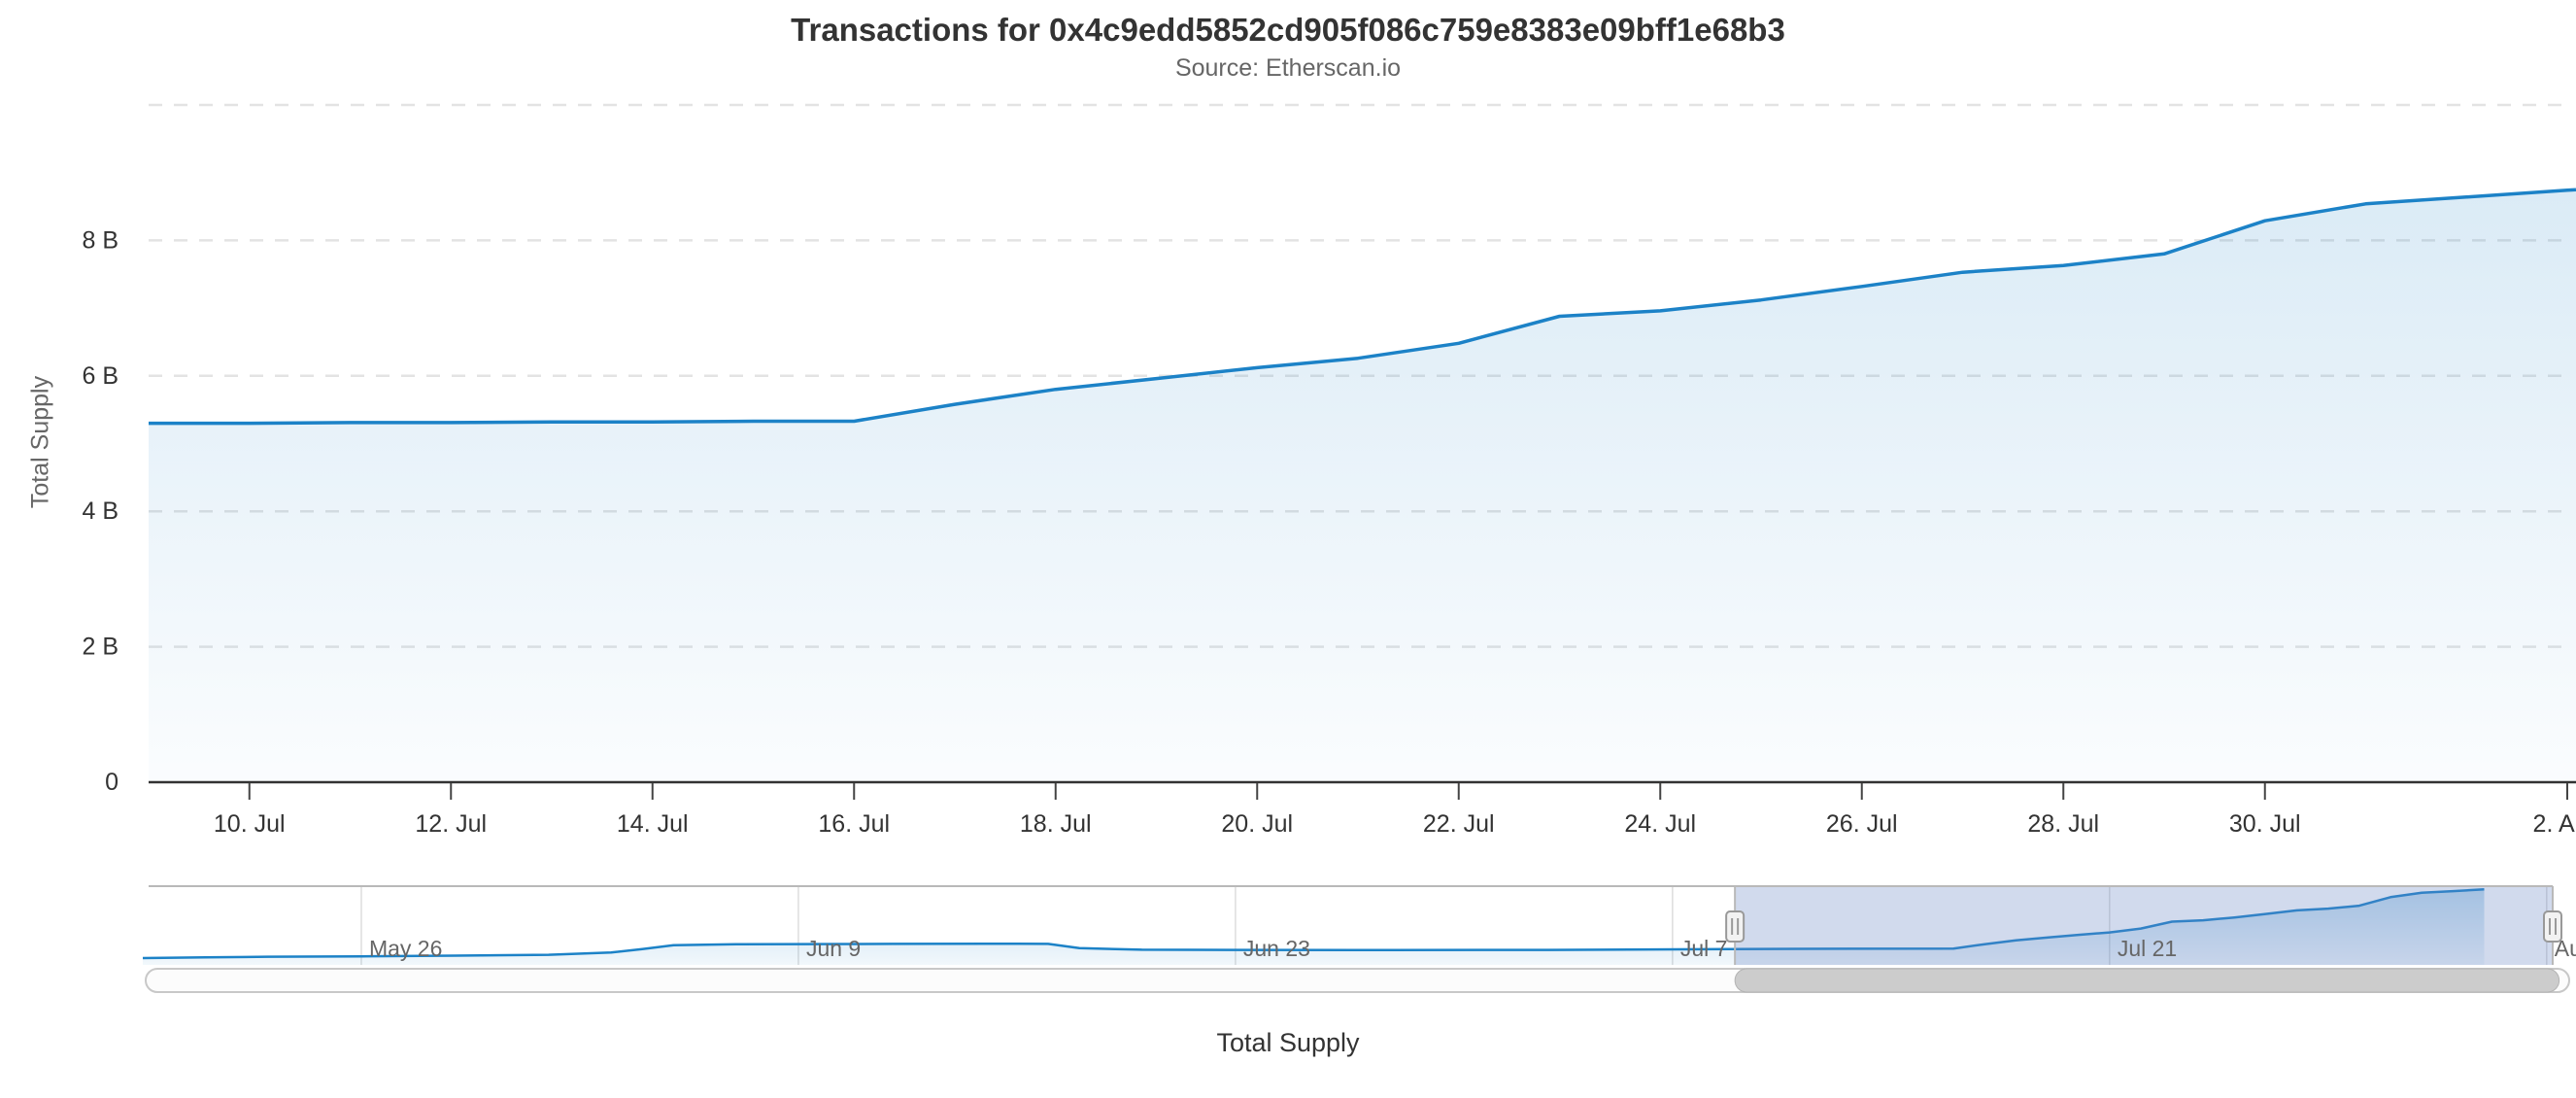 Image resolution: width=2576 pixels, height=1098 pixels. What do you see at coordinates (1257, 824) in the screenshot?
I see `x-axis-label: 20. Jul` at bounding box center [1257, 824].